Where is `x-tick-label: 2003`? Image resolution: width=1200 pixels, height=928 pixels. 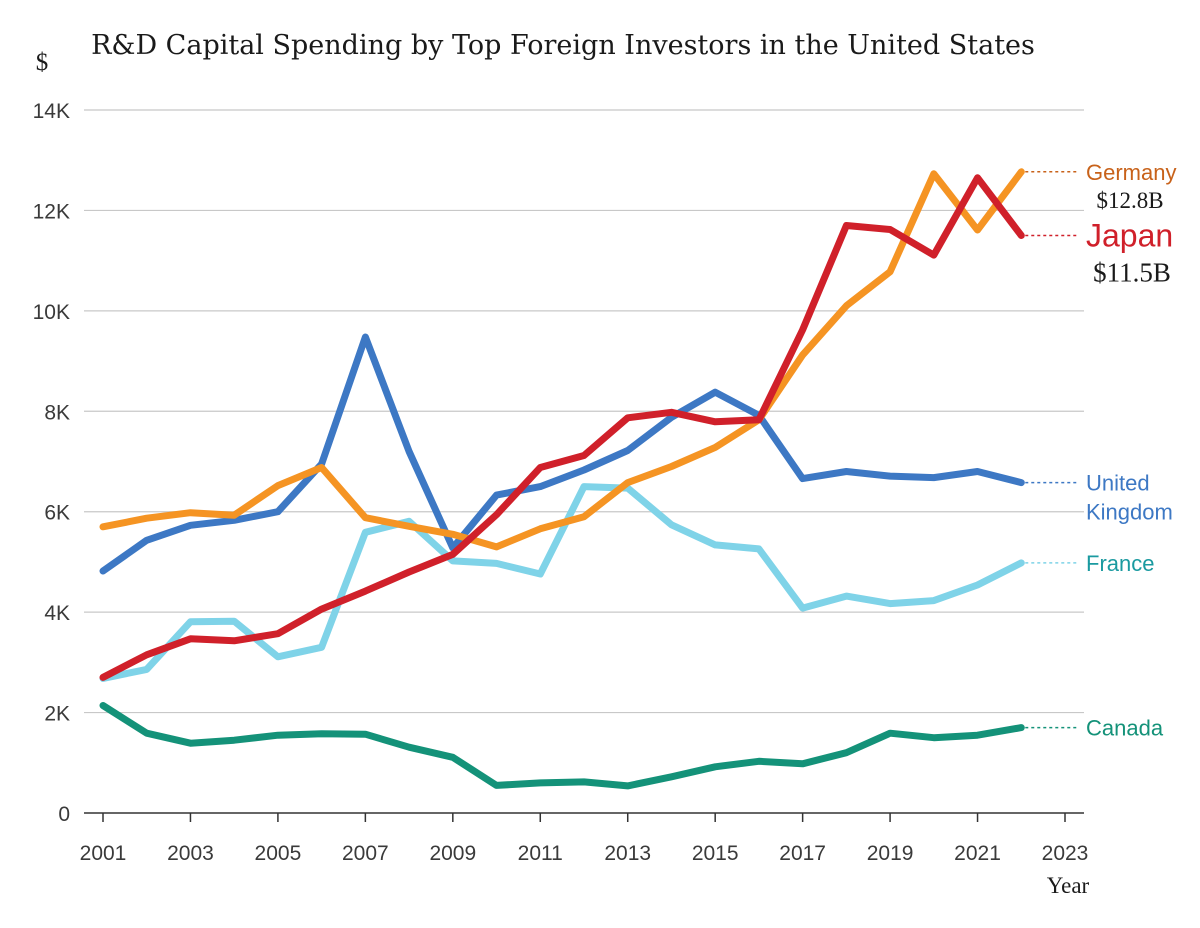
x-tick-label: 2003 is located at coordinates (190, 853).